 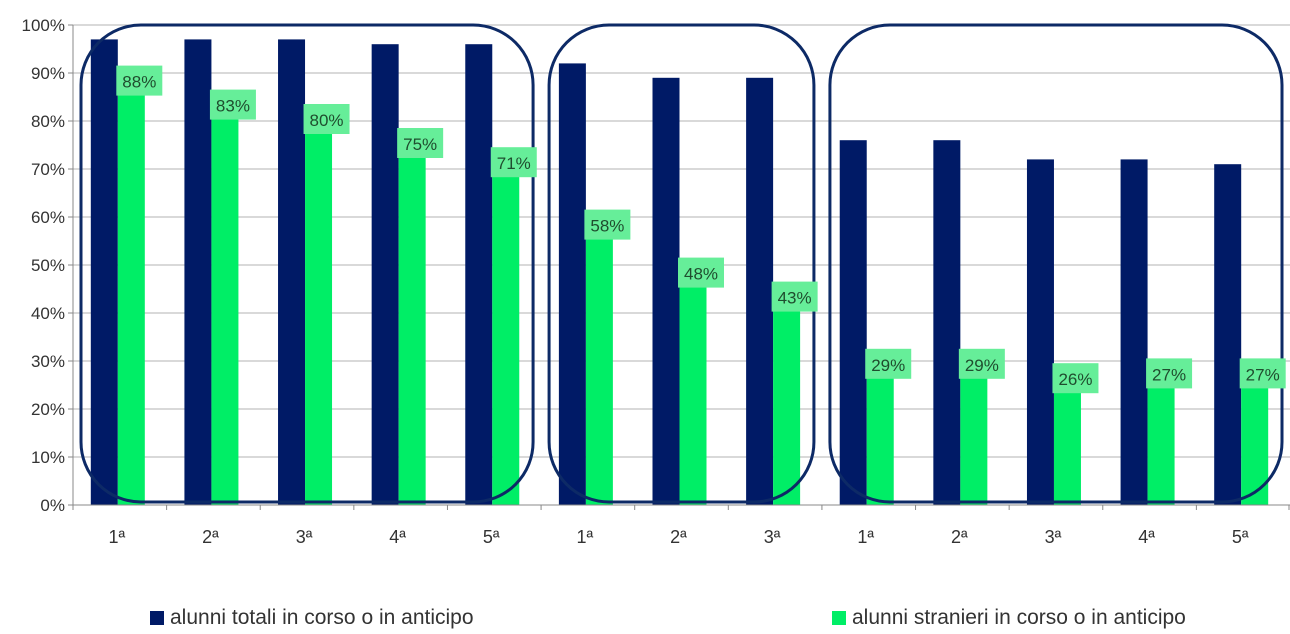 I want to click on data-label: 80%, so click(x=327, y=120).